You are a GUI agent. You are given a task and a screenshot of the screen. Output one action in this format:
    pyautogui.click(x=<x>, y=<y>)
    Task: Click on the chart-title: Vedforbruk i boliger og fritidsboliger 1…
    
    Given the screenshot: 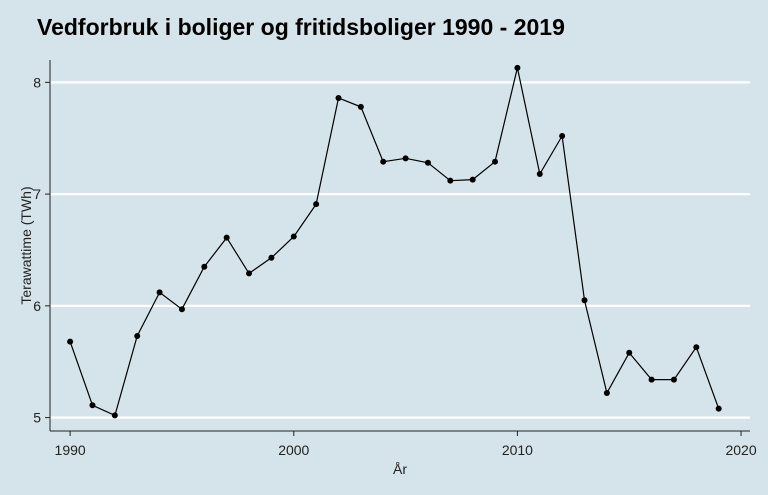 What is the action you would take?
    pyautogui.click(x=301, y=27)
    